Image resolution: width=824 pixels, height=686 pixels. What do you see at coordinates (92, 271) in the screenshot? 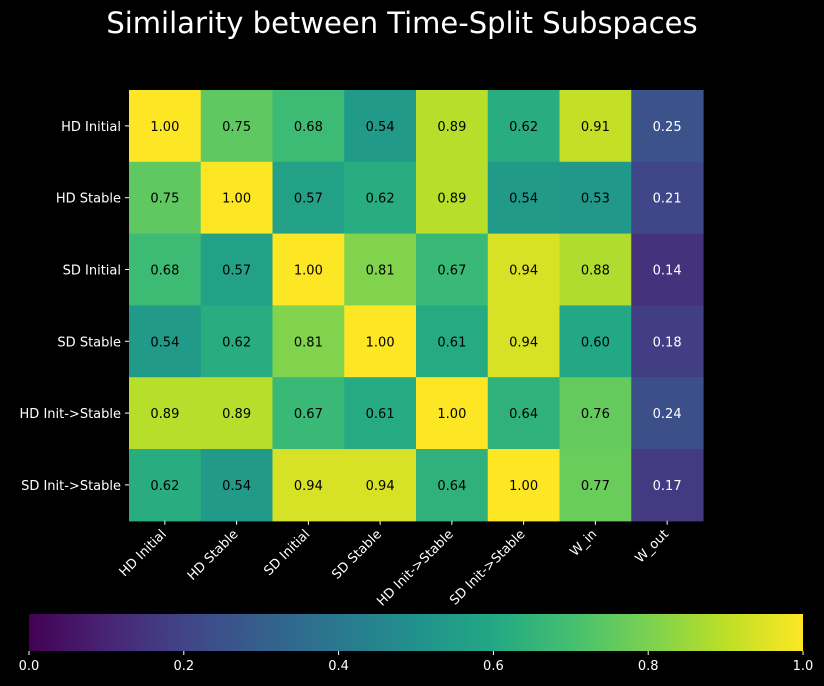
I see `row-label: SD Initial` at bounding box center [92, 271].